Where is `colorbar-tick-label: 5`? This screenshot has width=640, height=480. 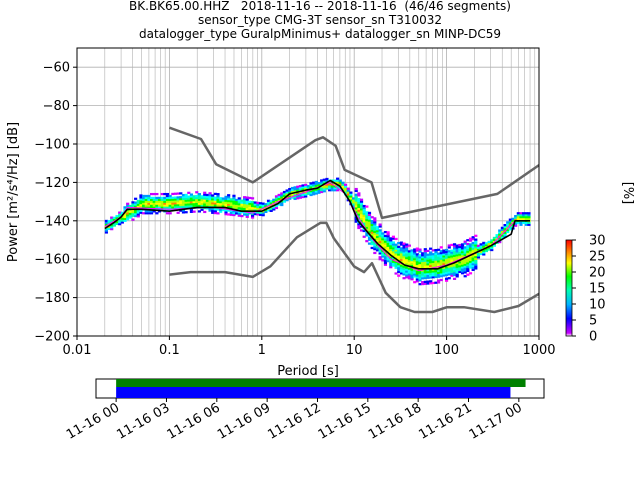 colorbar-tick-label: 5 is located at coordinates (593, 321).